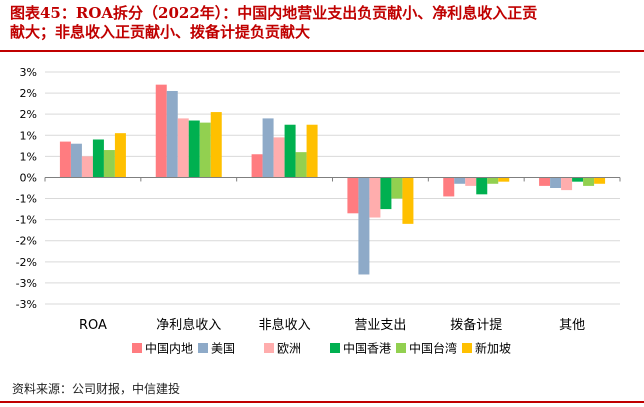  What do you see at coordinates (476, 325) in the screenshot?
I see `x-category-label: 拨备计提` at bounding box center [476, 325].